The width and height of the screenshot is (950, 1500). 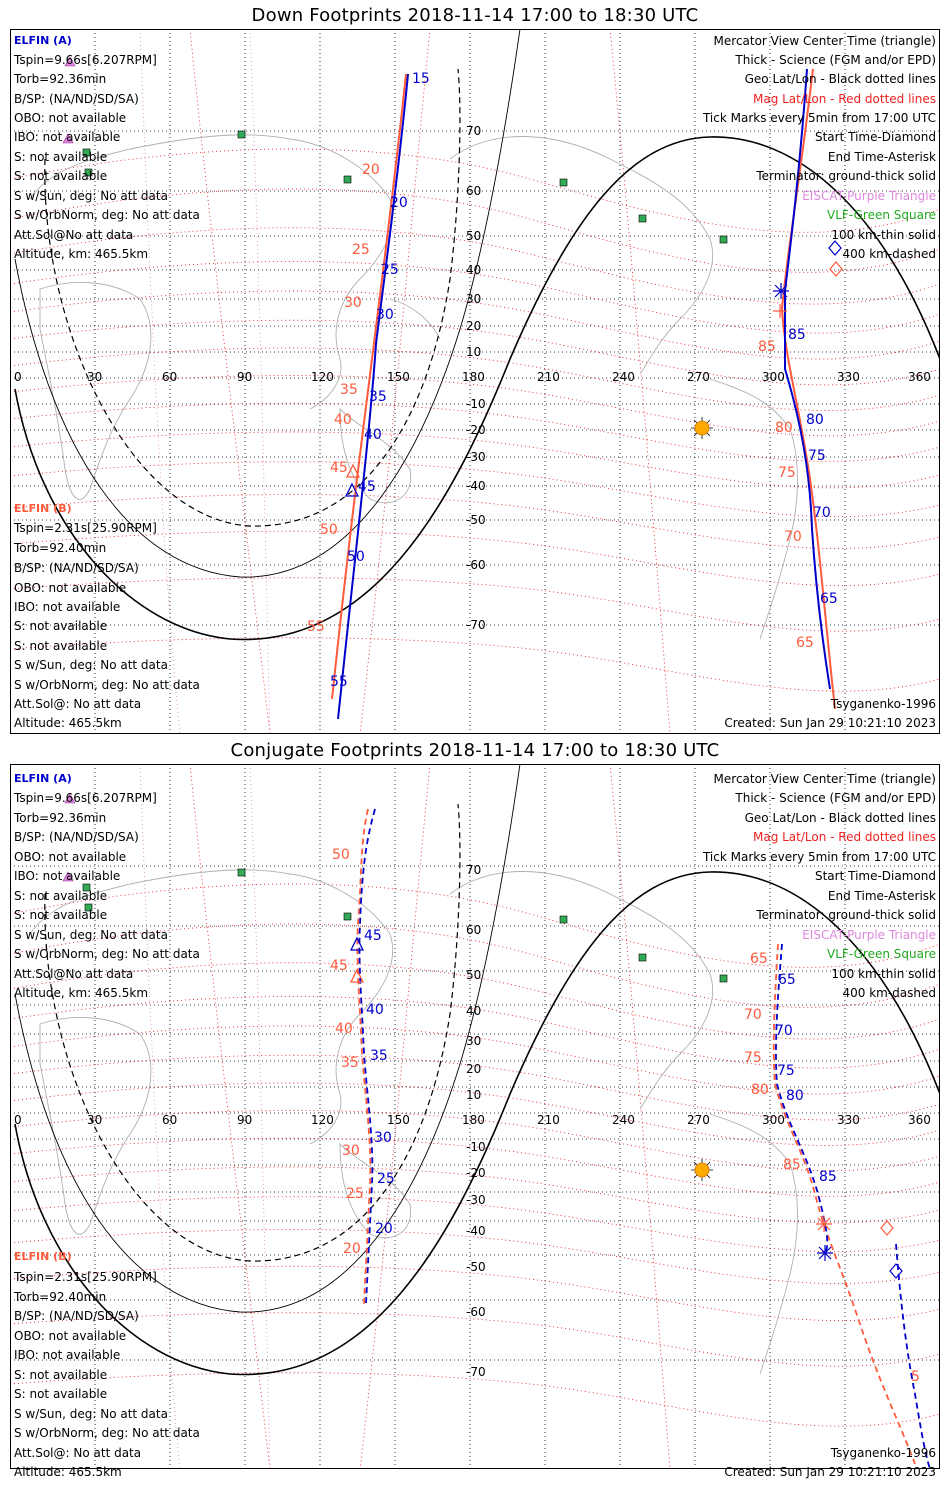 What do you see at coordinates (476, 457) in the screenshot?
I see `lat-label: -30` at bounding box center [476, 457].